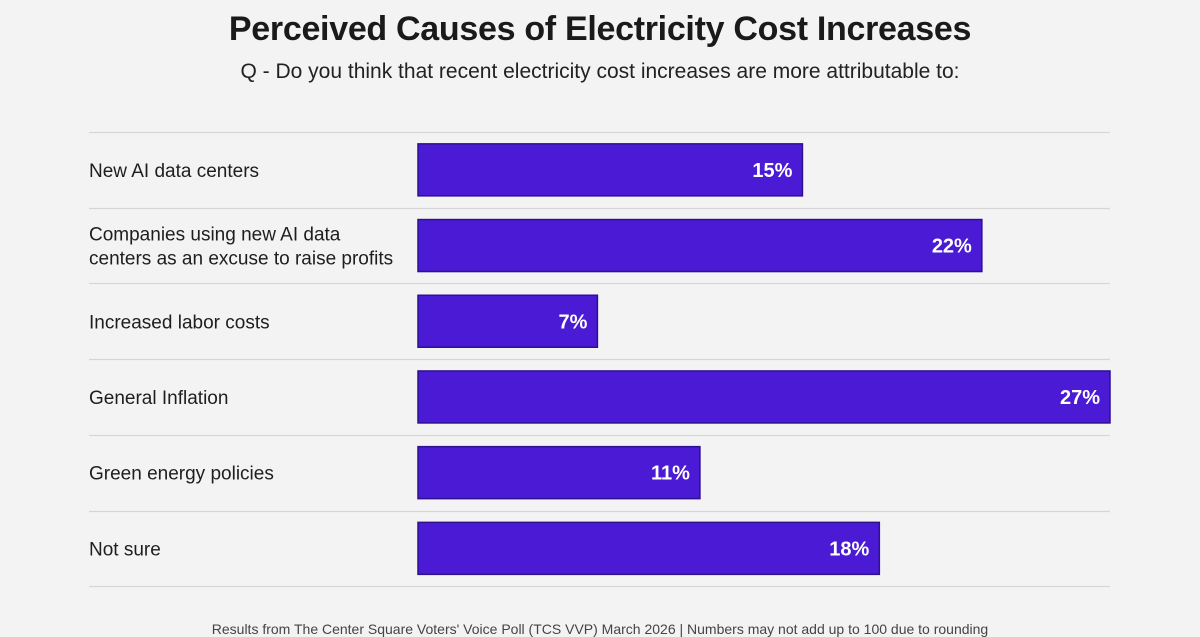  Describe the element at coordinates (573, 322) in the screenshot. I see `bar-value-label: 7%` at that location.